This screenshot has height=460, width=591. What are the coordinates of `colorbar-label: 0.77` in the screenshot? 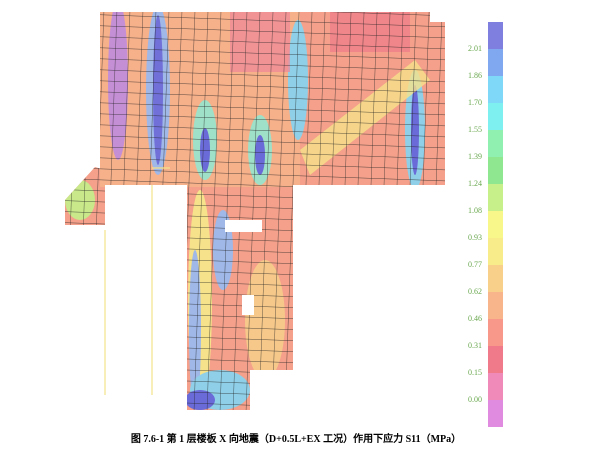 It's located at (475, 264).